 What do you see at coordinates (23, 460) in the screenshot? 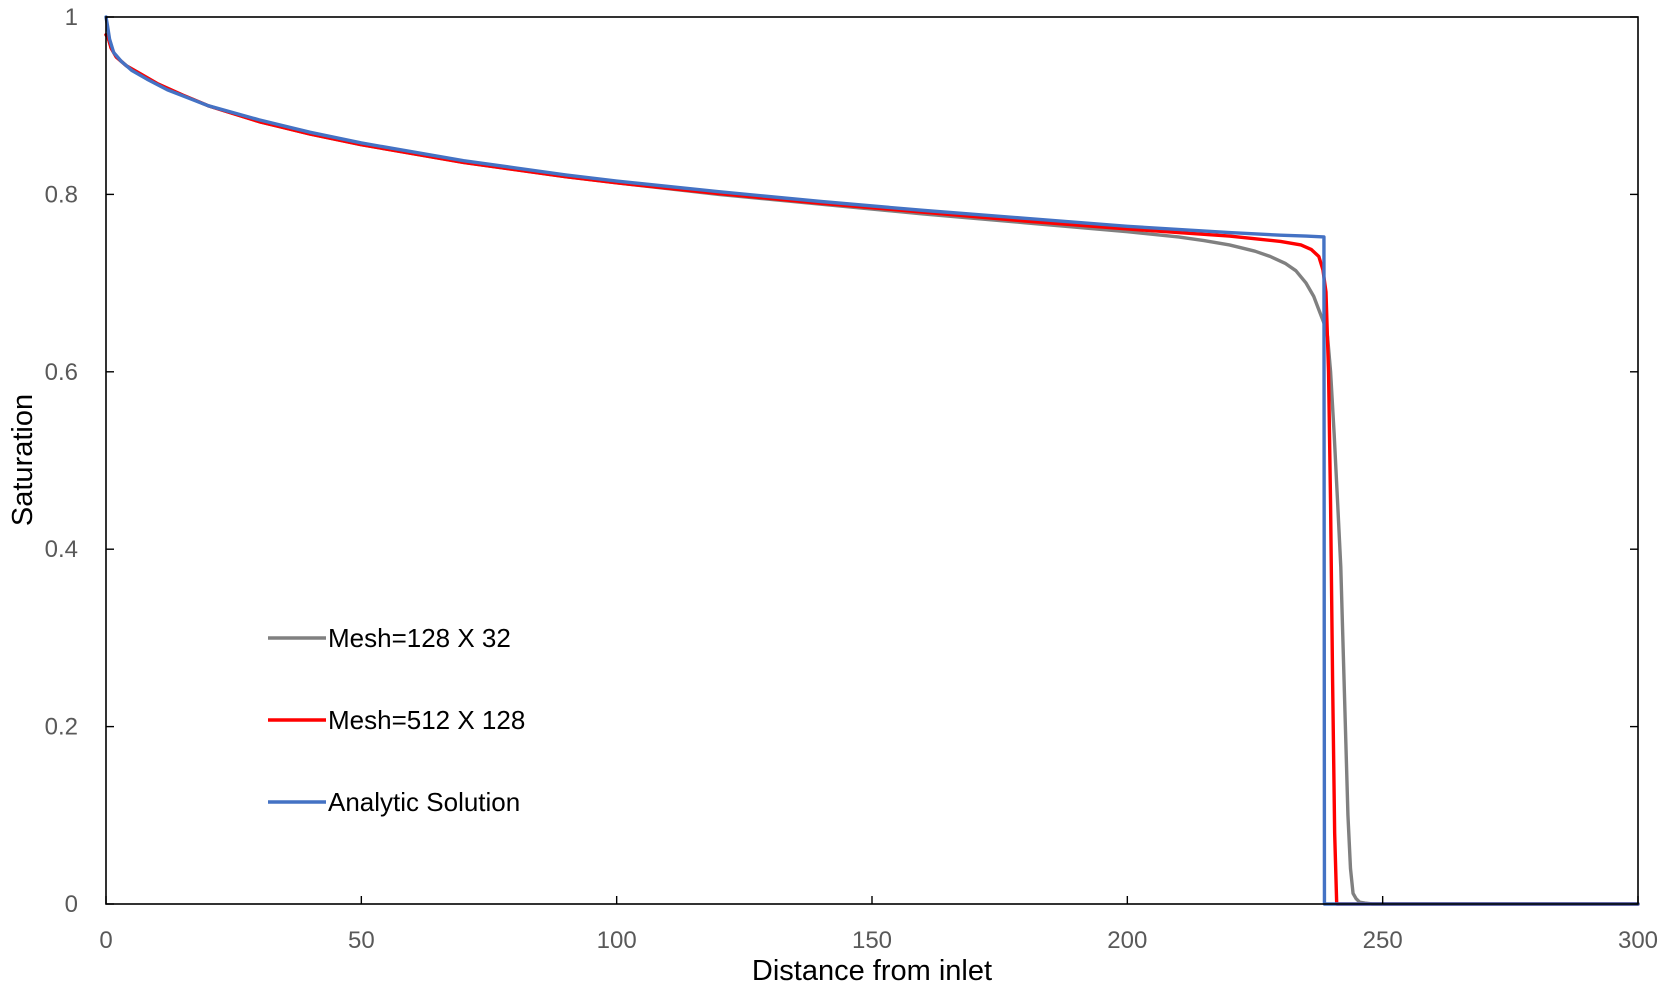
I see `y-axis-title: Saturation` at bounding box center [23, 460].